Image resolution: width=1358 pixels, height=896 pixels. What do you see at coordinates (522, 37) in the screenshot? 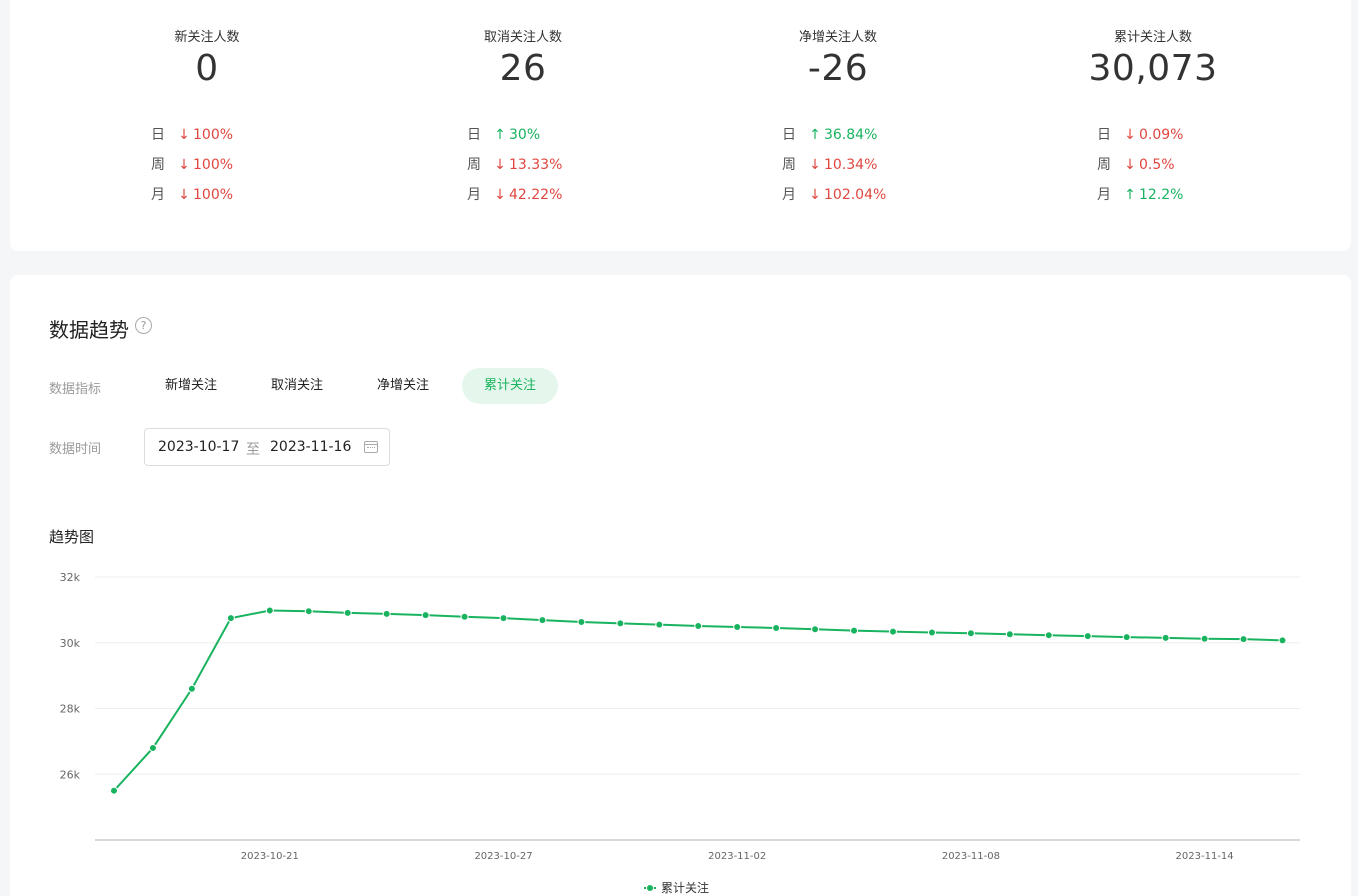
I see `stat-title: 取消关注人数` at bounding box center [522, 37].